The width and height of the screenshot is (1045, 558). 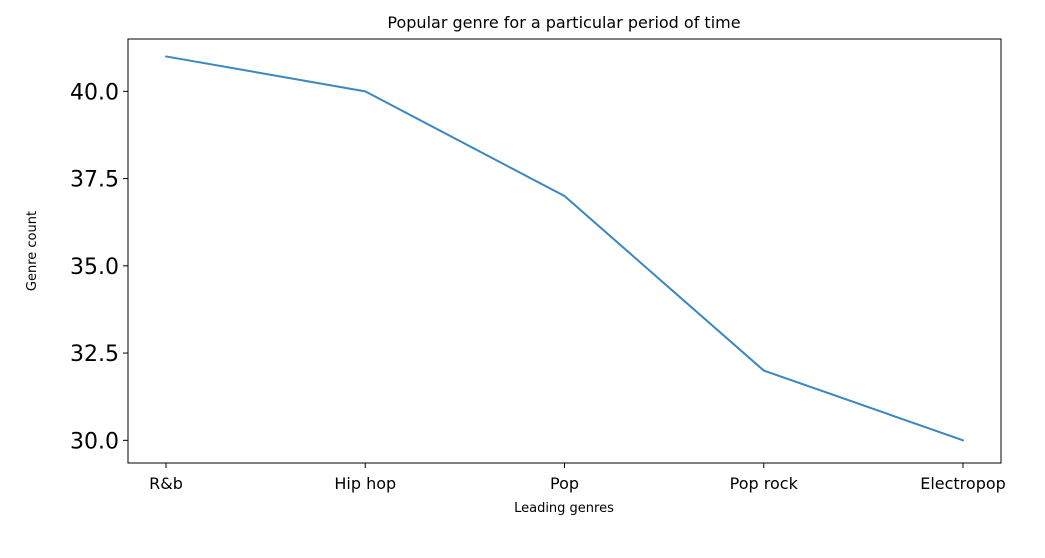 What do you see at coordinates (94, 92) in the screenshot?
I see `y-tick-label: 40.0` at bounding box center [94, 92].